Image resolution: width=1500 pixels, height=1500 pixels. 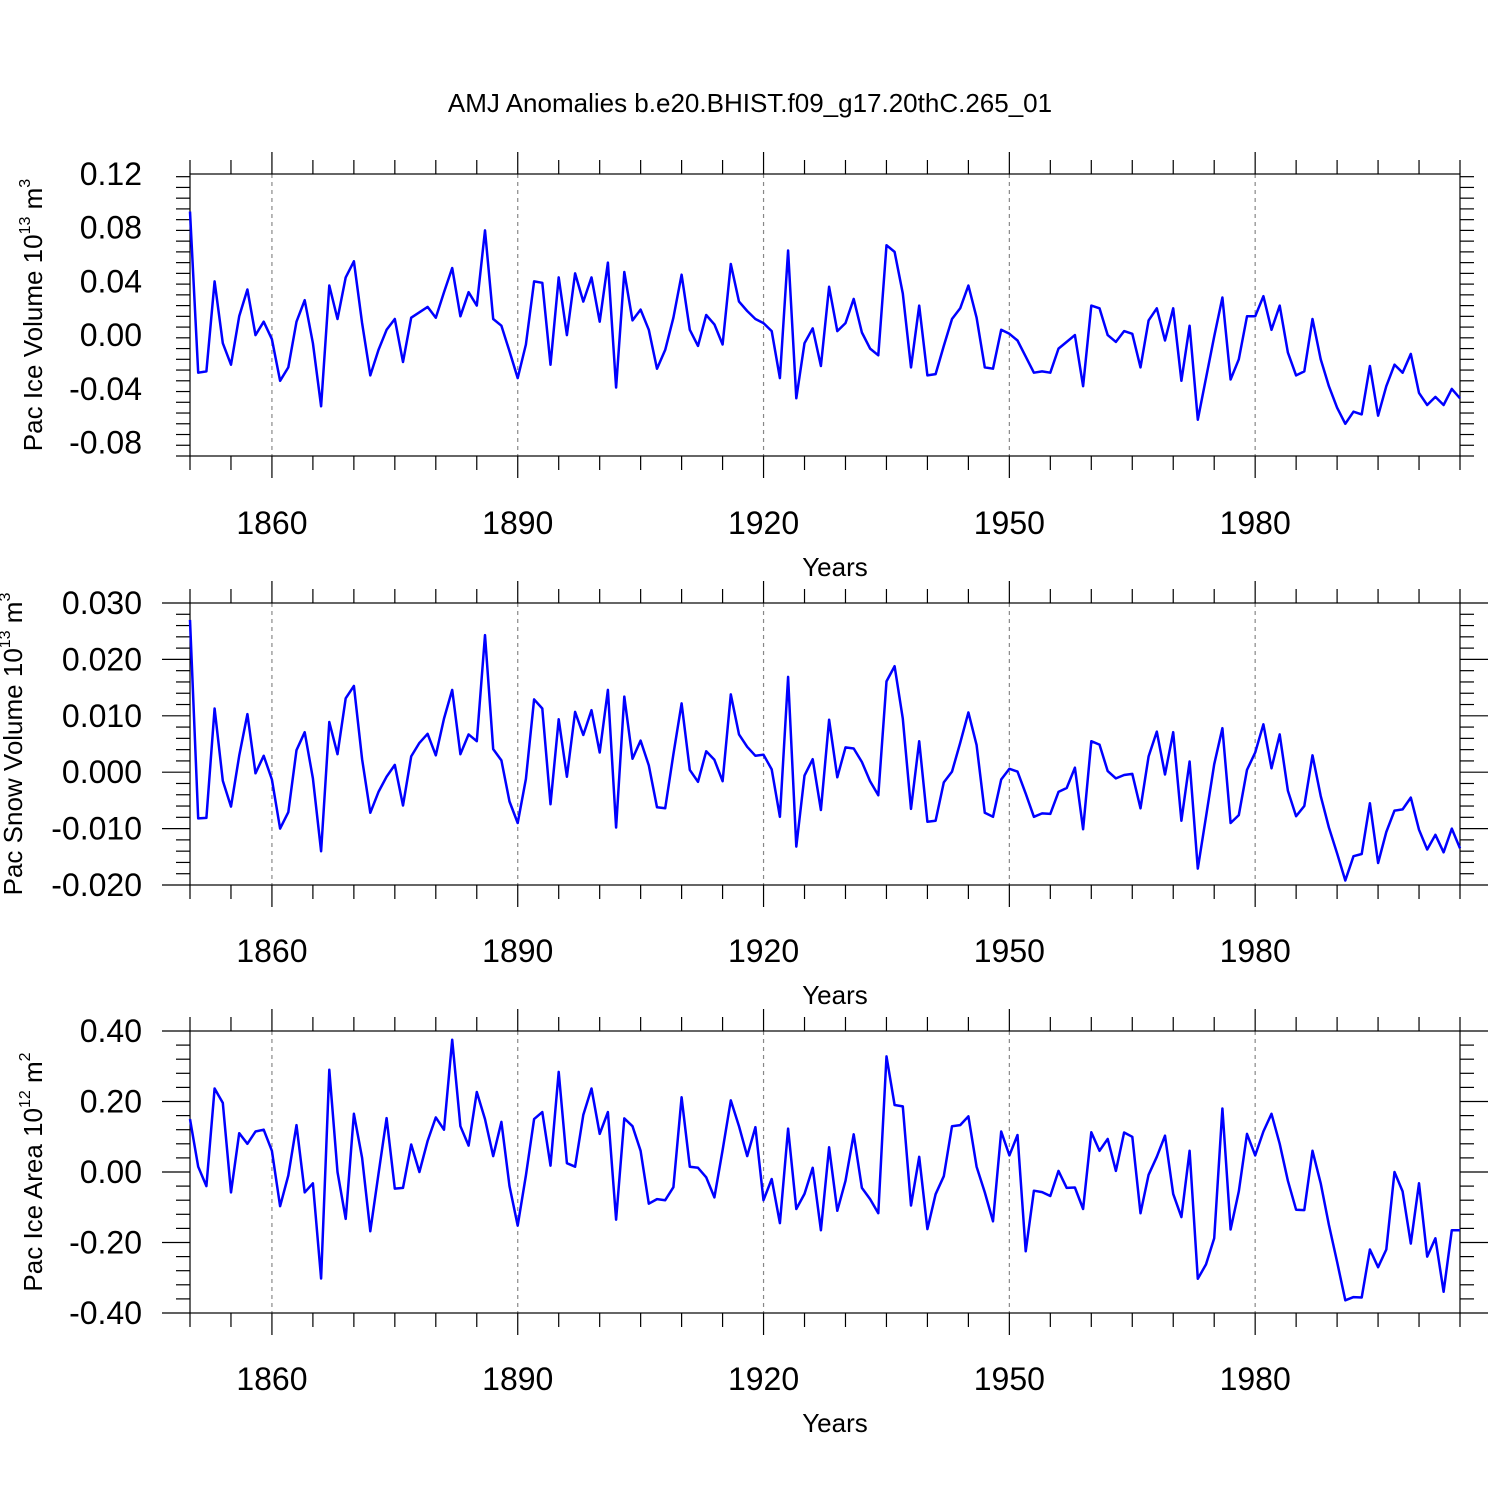 I want to click on y-tick-label: 0.20, so click(x=111, y=1102).